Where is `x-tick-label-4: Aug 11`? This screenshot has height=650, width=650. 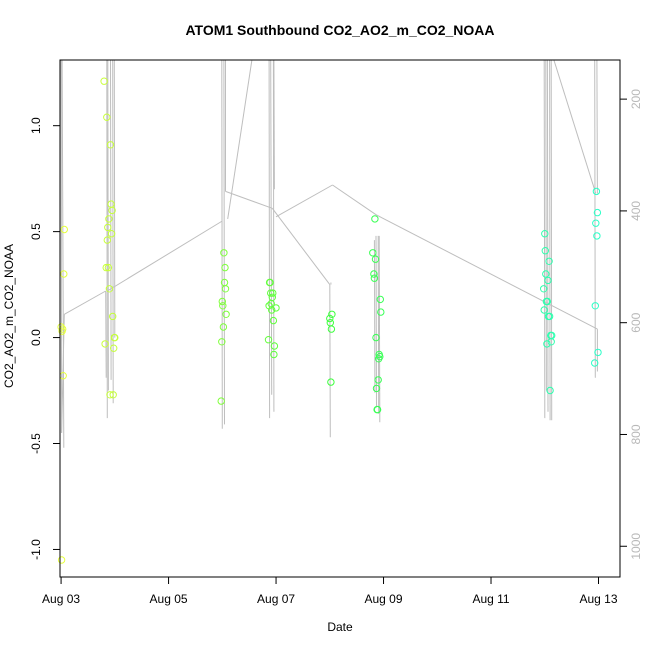
x-tick-label-4: Aug 11 is located at coordinates (490, 599).